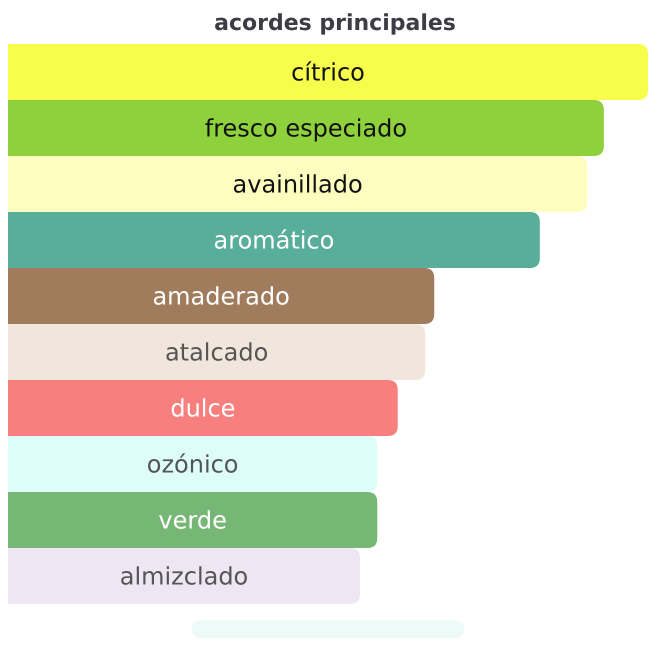 This screenshot has height=646, width=670. I want to click on y-tick-label: ozónico, so click(192, 464).